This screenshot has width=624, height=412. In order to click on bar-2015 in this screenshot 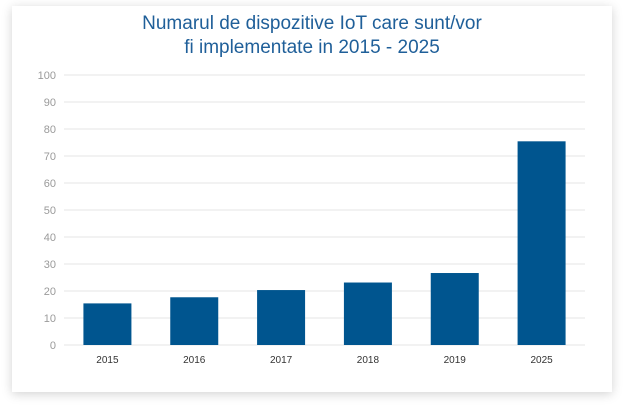, I will do `click(107, 324)`.